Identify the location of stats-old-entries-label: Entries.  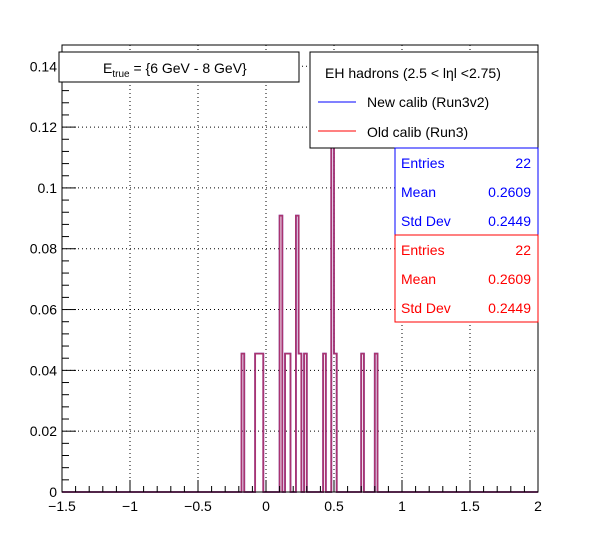
(423, 250).